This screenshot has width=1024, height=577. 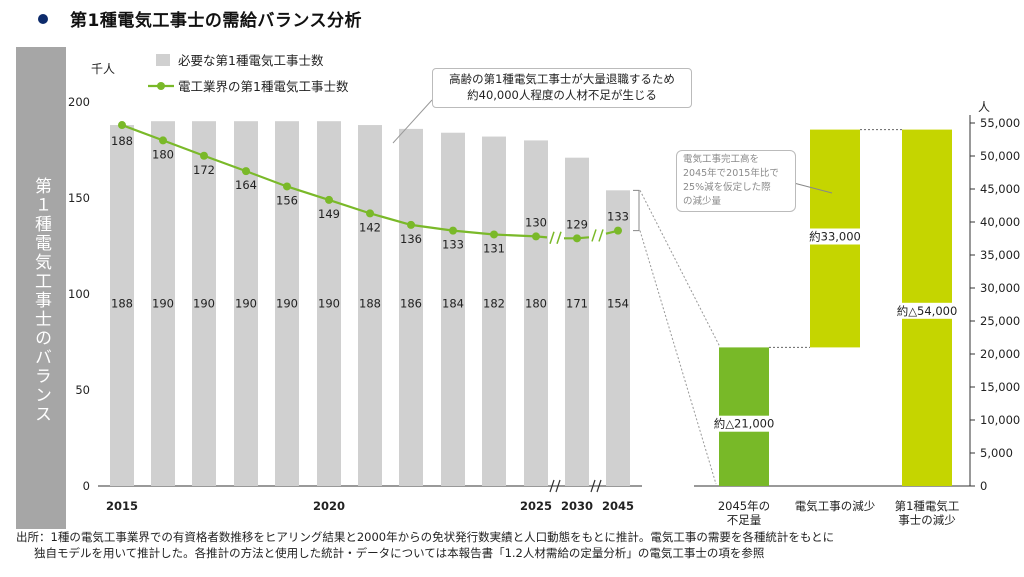 What do you see at coordinates (122, 141) in the screenshot?
I see `supply-point-label: 188` at bounding box center [122, 141].